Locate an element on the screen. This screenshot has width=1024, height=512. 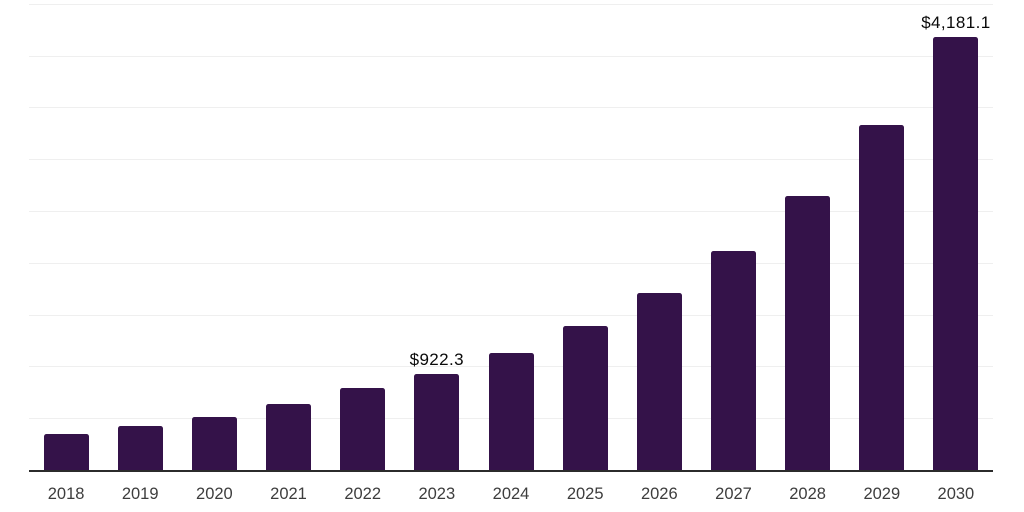
x-tick-label-2029: 2029 is located at coordinates (882, 494).